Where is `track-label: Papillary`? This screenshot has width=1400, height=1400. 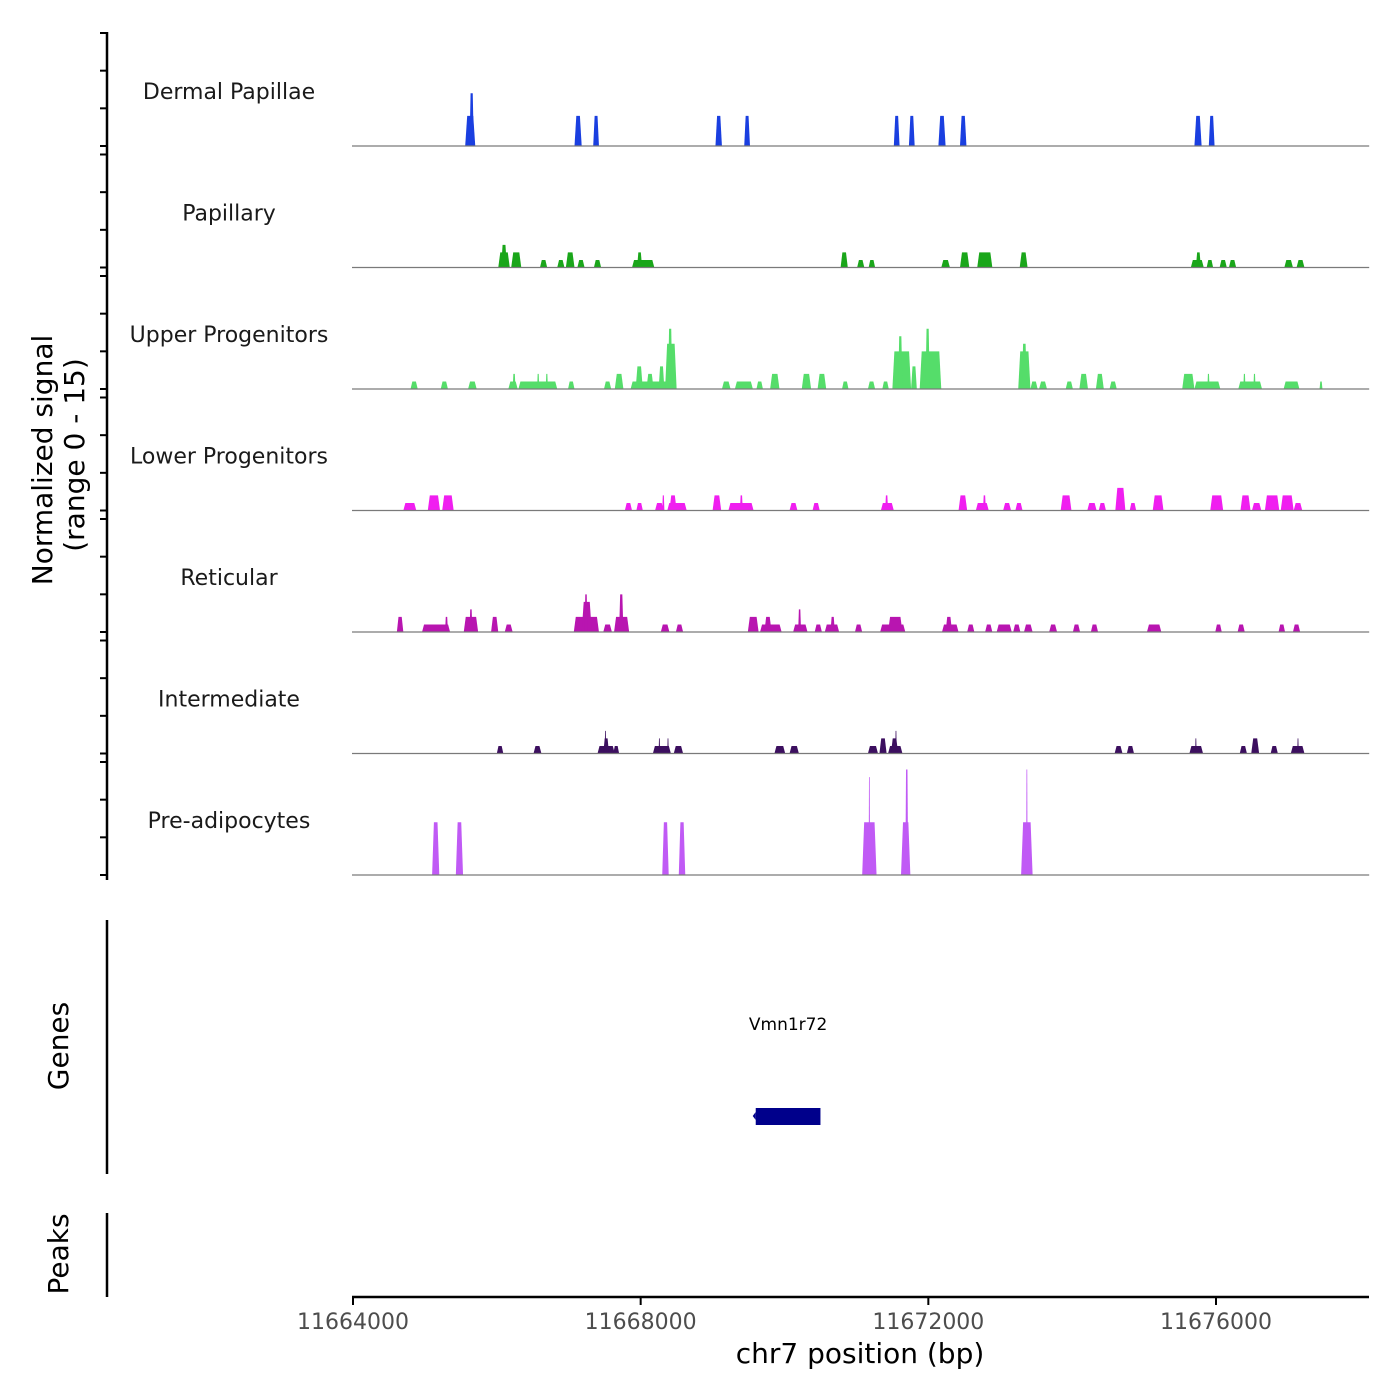 track-label: Papillary is located at coordinates (229, 214).